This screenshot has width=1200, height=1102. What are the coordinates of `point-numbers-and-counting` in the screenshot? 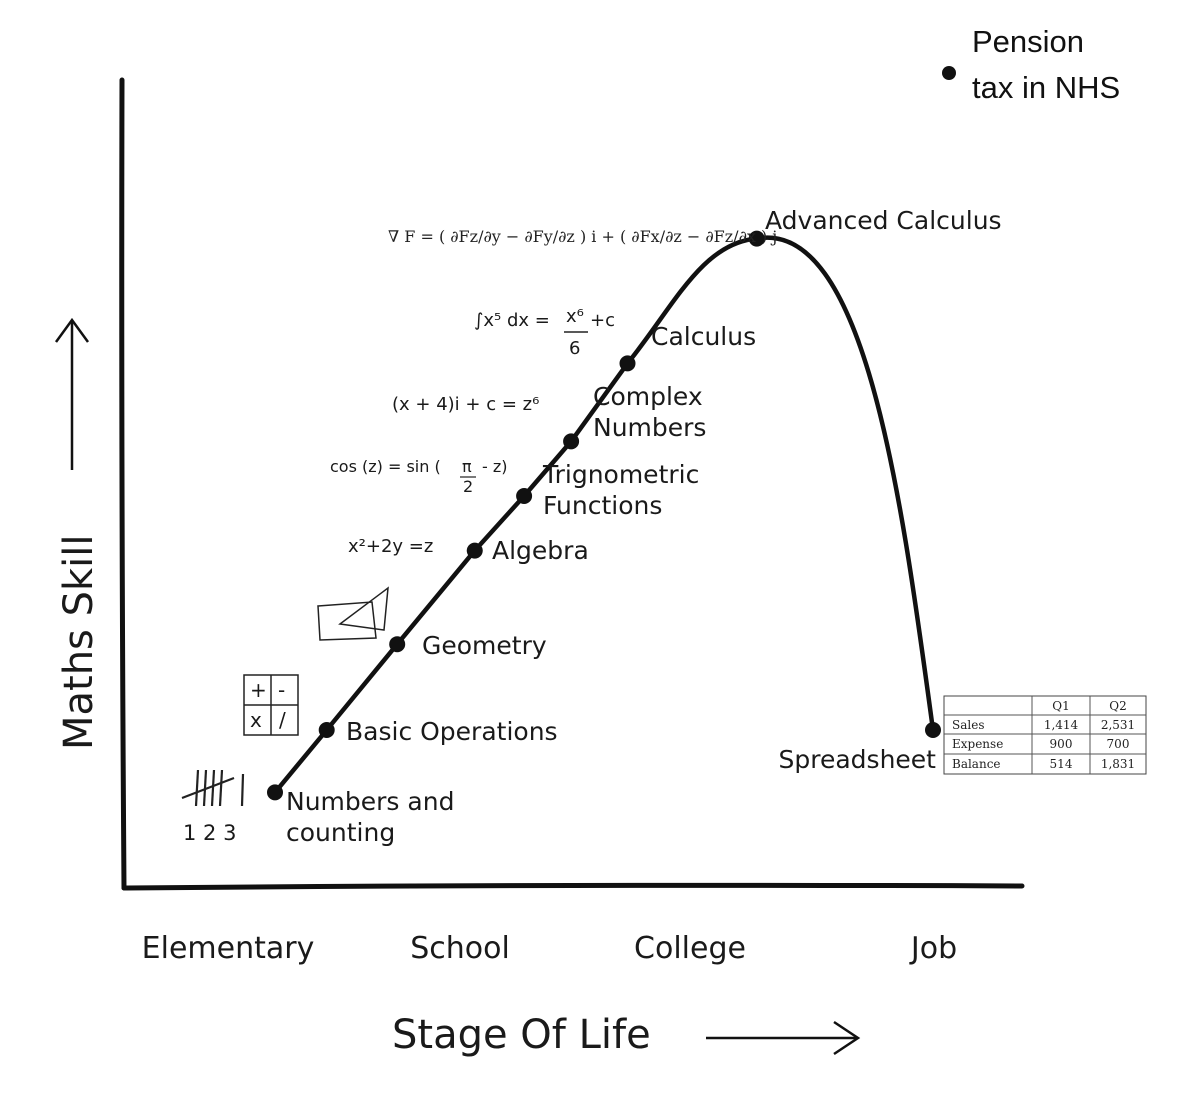 It's located at (275, 792).